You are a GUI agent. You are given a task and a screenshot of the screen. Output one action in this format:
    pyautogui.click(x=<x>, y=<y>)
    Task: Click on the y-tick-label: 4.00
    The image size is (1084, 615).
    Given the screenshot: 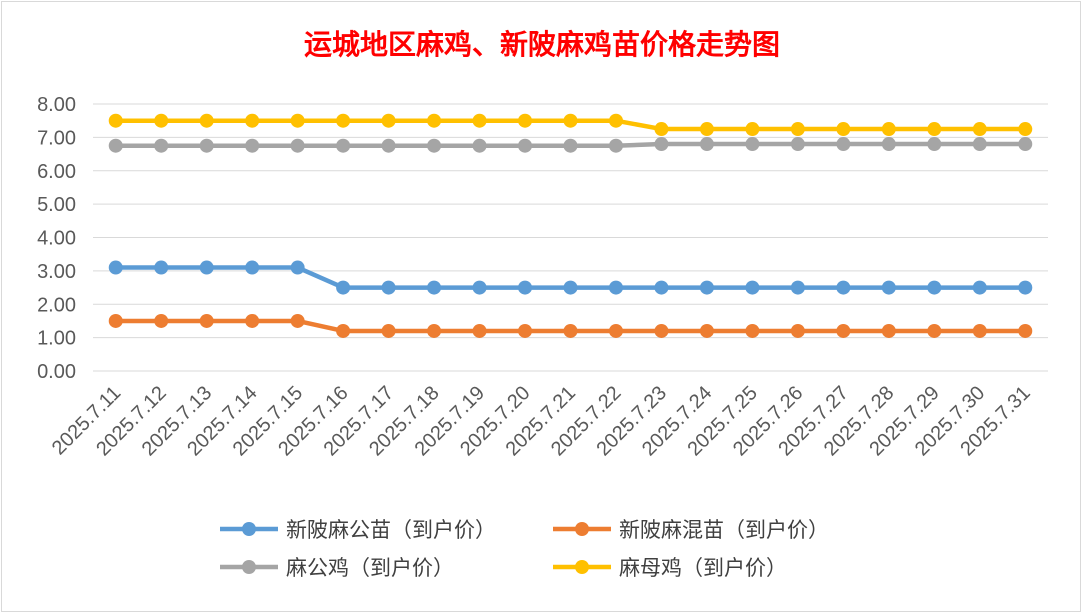 What is the action you would take?
    pyautogui.click(x=56, y=239)
    